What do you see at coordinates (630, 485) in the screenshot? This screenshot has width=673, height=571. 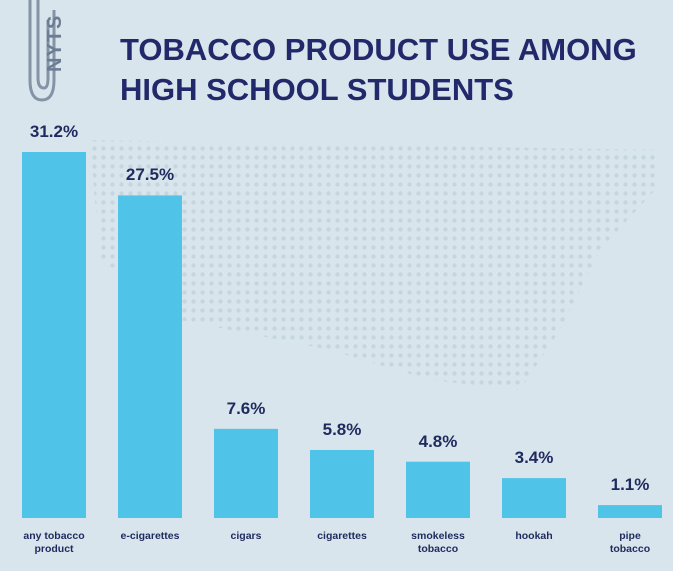 I see `value-label: 1.1%` at bounding box center [630, 485].